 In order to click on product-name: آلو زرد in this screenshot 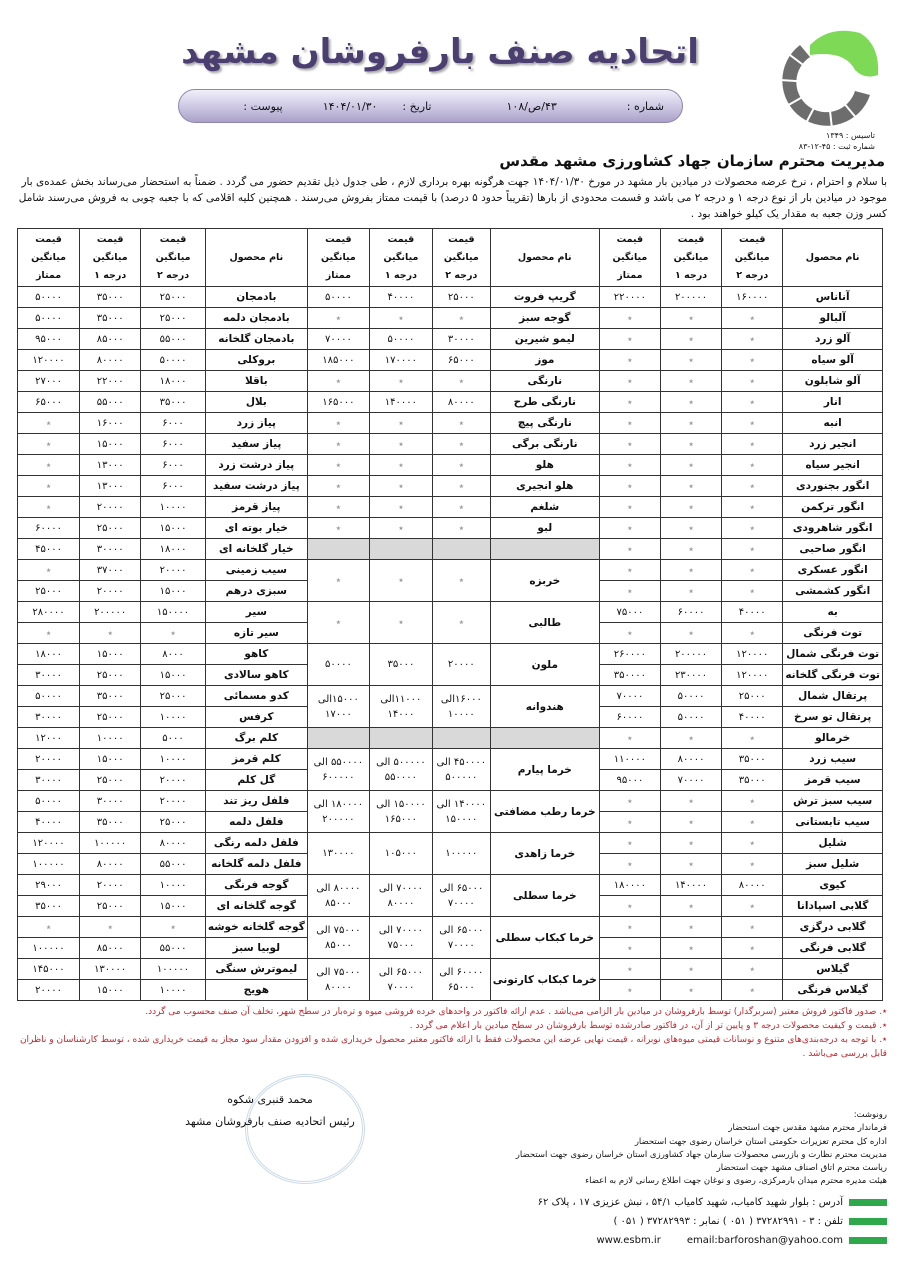, I will do `click(832, 339)`.